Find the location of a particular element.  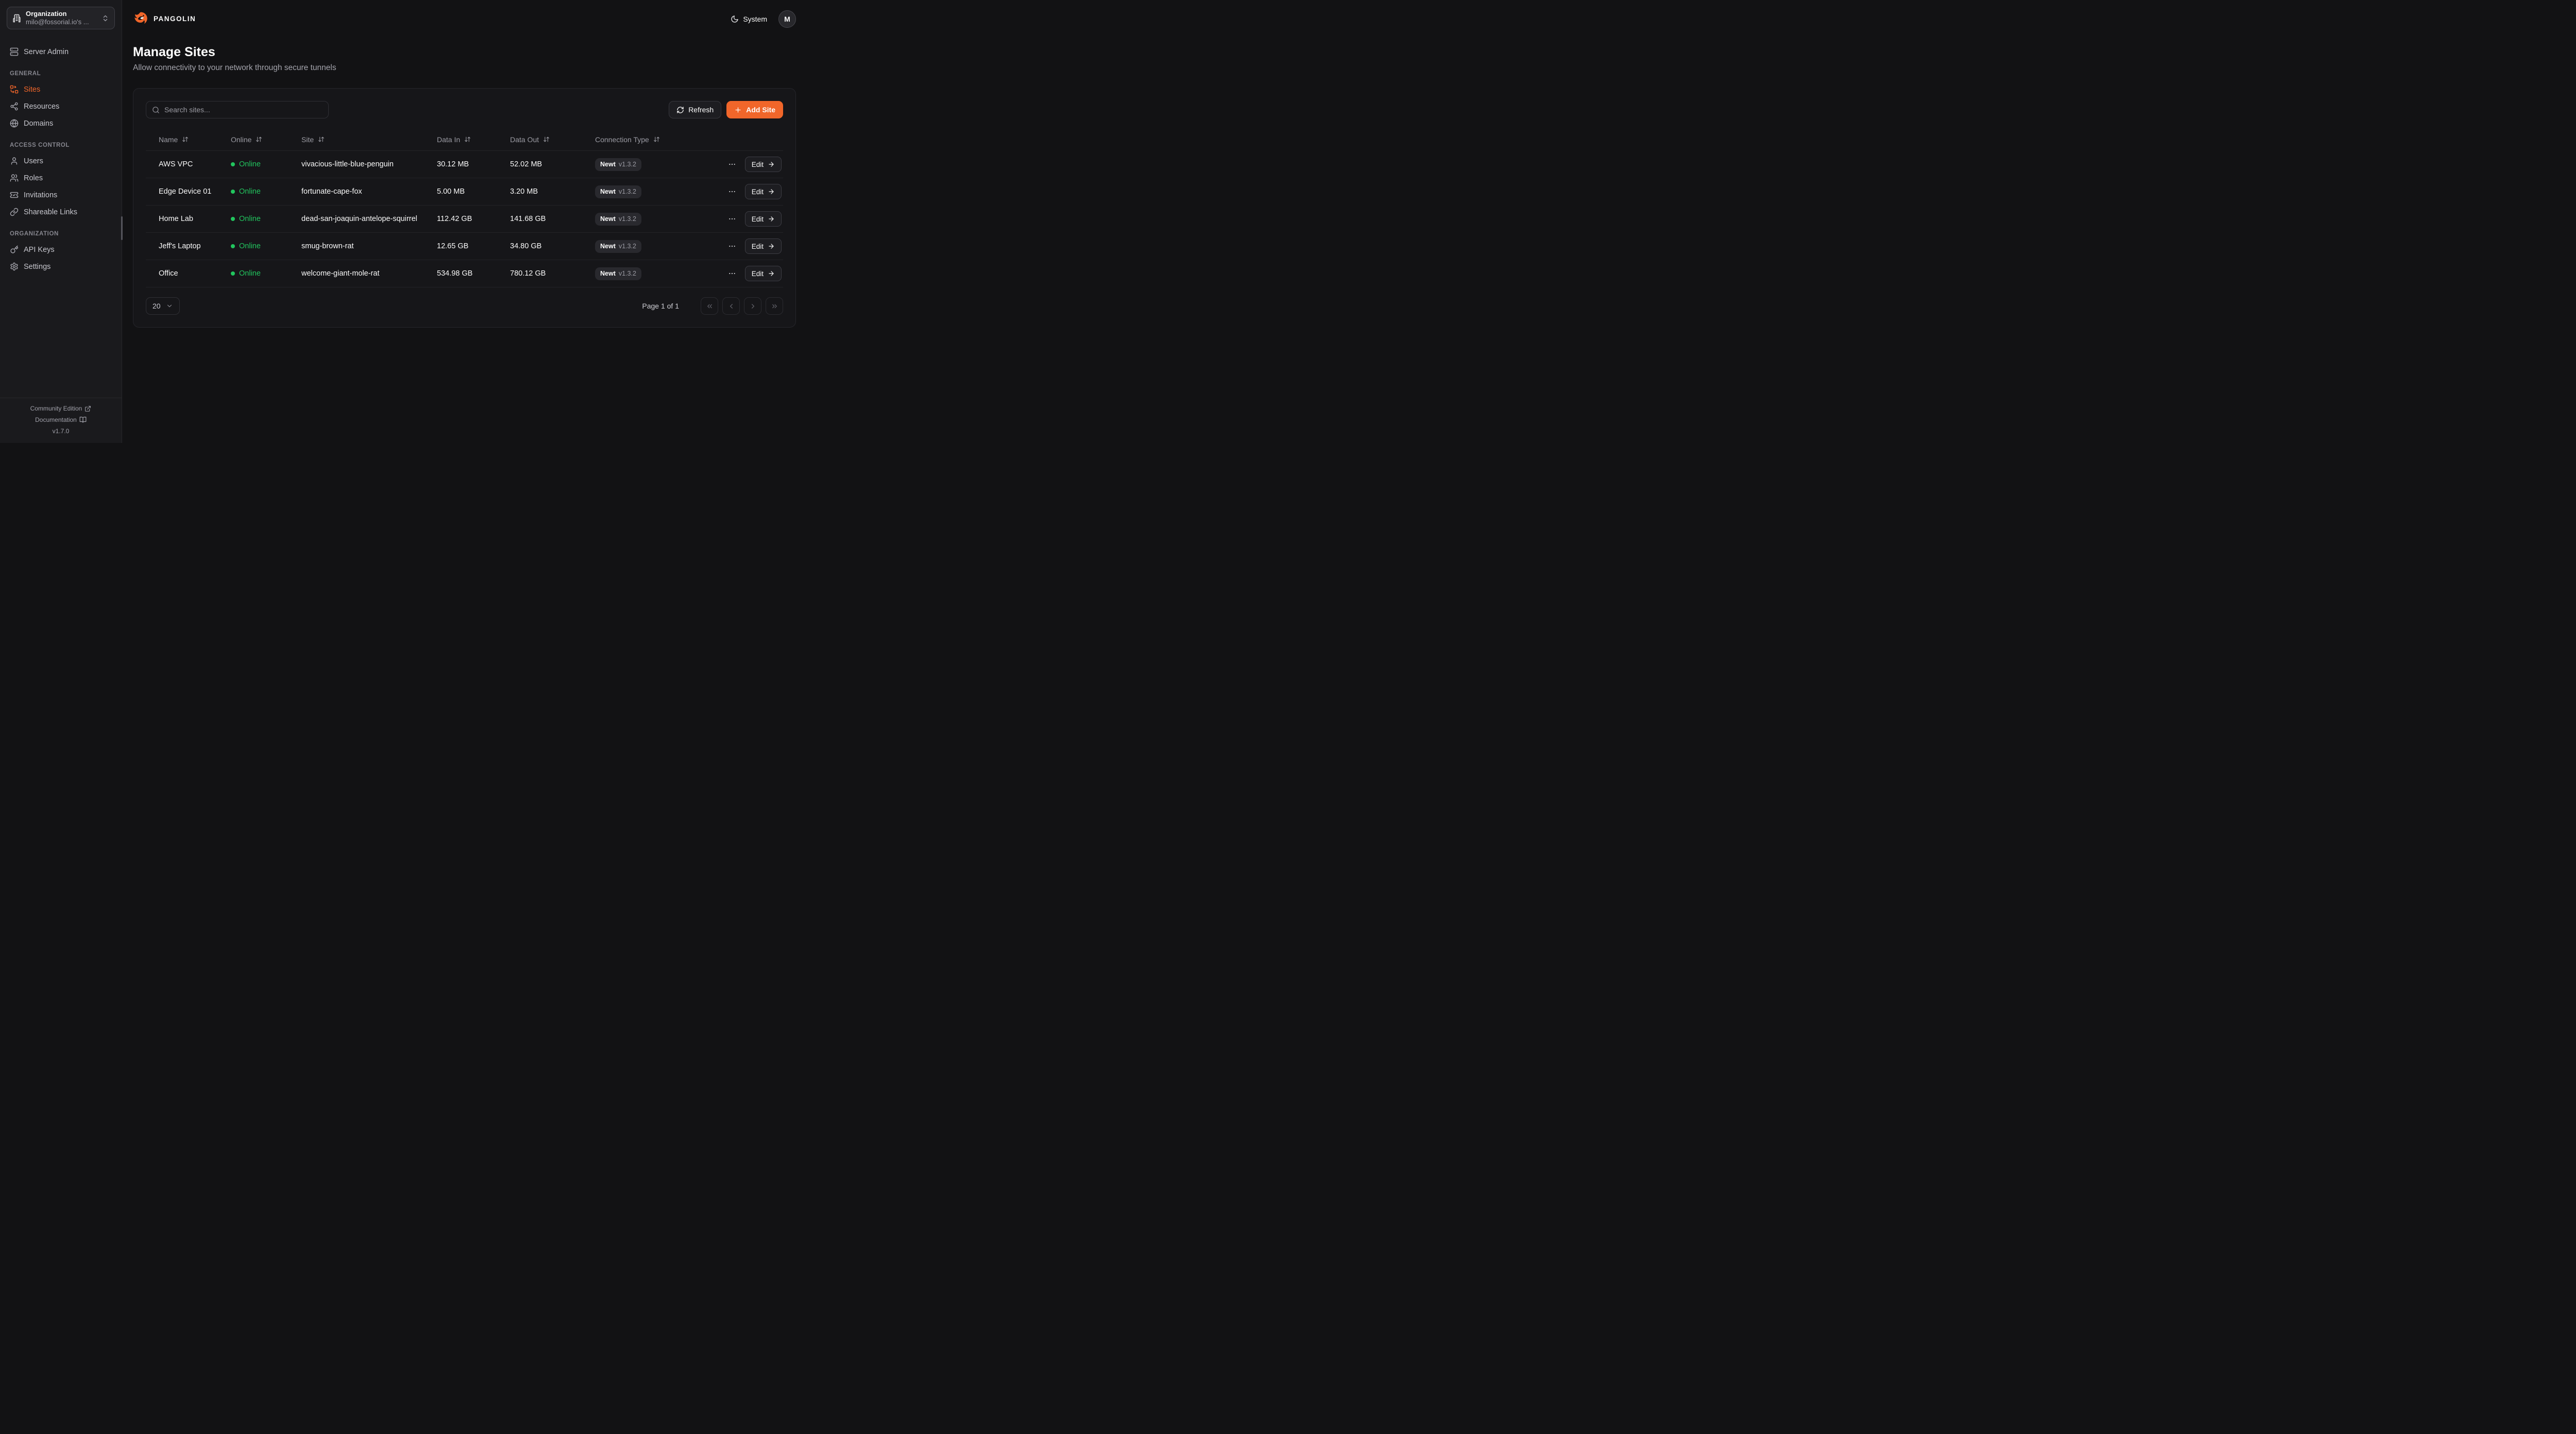

online-status-dot is located at coordinates (233, 219).